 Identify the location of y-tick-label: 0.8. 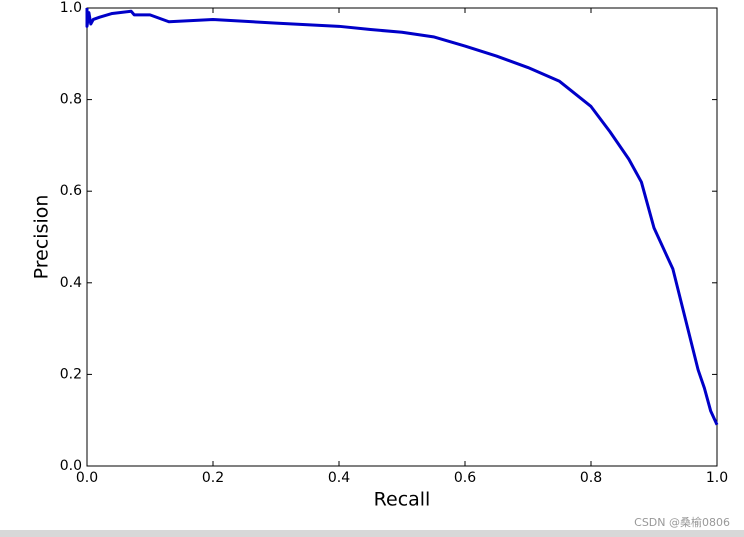
(71, 100).